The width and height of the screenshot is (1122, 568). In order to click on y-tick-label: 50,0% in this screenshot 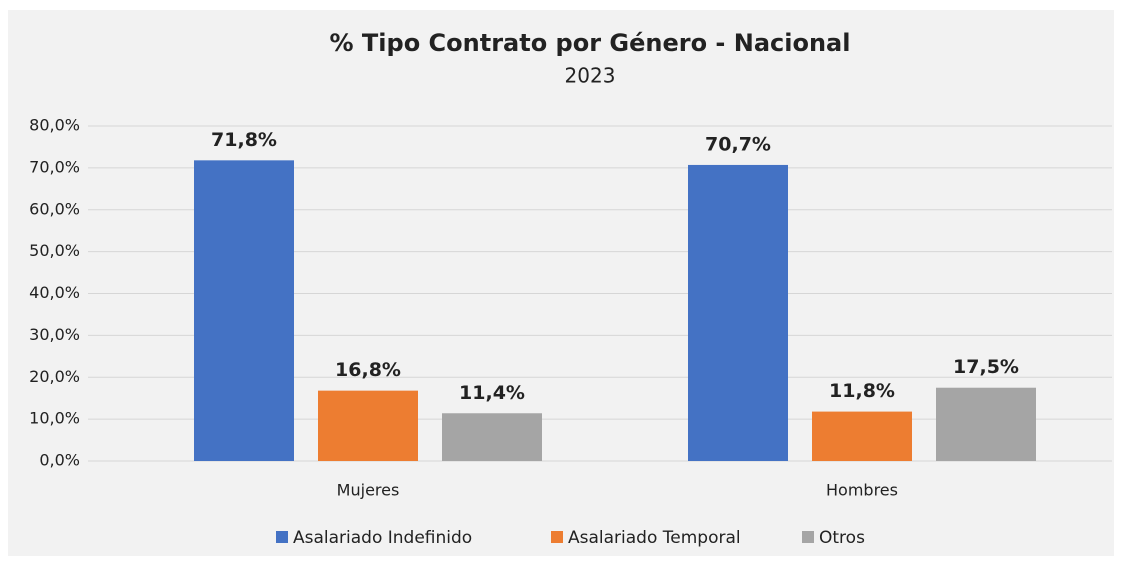, I will do `click(54, 250)`.